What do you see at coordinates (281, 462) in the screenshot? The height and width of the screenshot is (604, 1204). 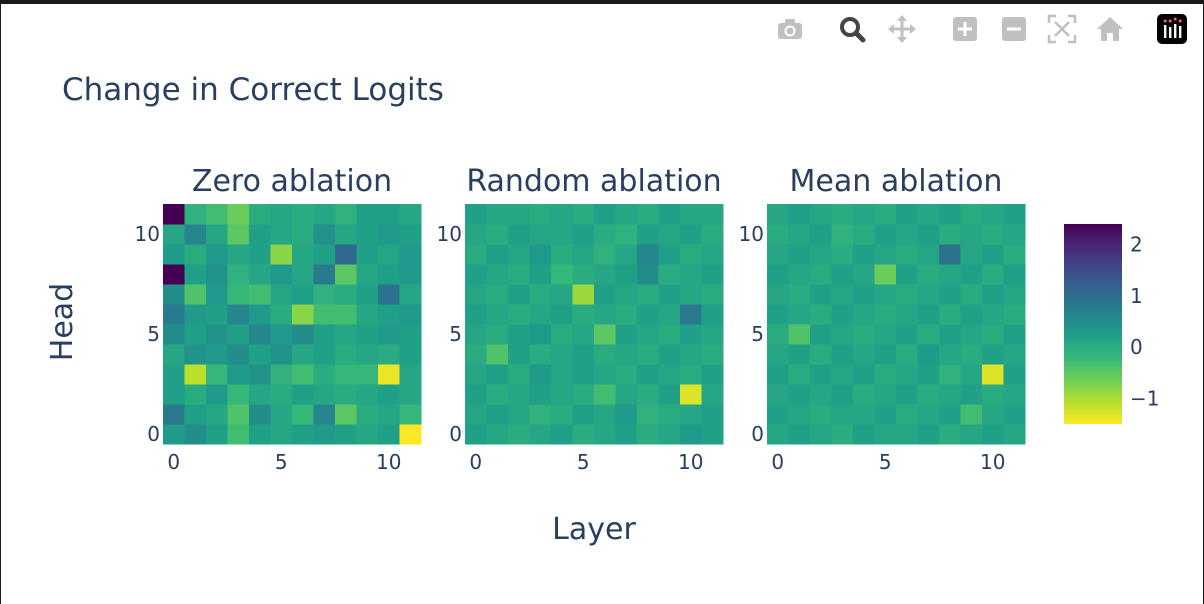 I see `x-tick-label: 5` at bounding box center [281, 462].